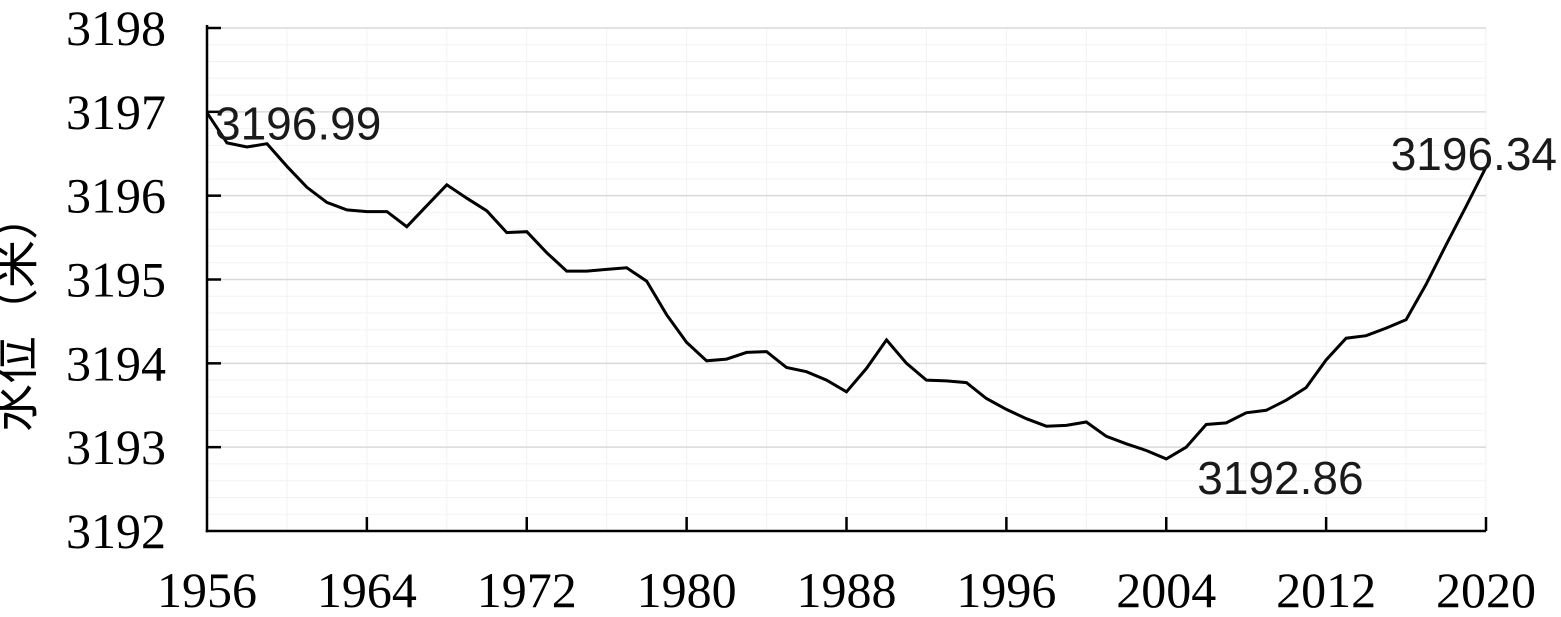 The width and height of the screenshot is (1561, 617). Describe the element at coordinates (298, 124) in the screenshot. I see `annotation-label: 3196.99` at that location.